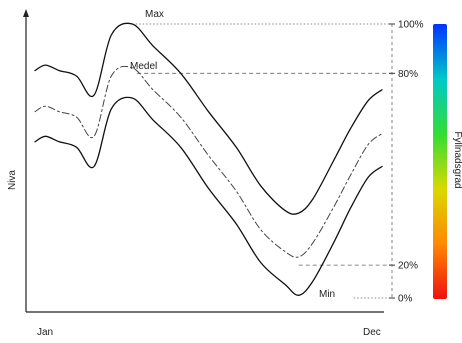 The image size is (462, 343). Describe the element at coordinates (154, 14) in the screenshot. I see `annotation-max: Max` at that location.